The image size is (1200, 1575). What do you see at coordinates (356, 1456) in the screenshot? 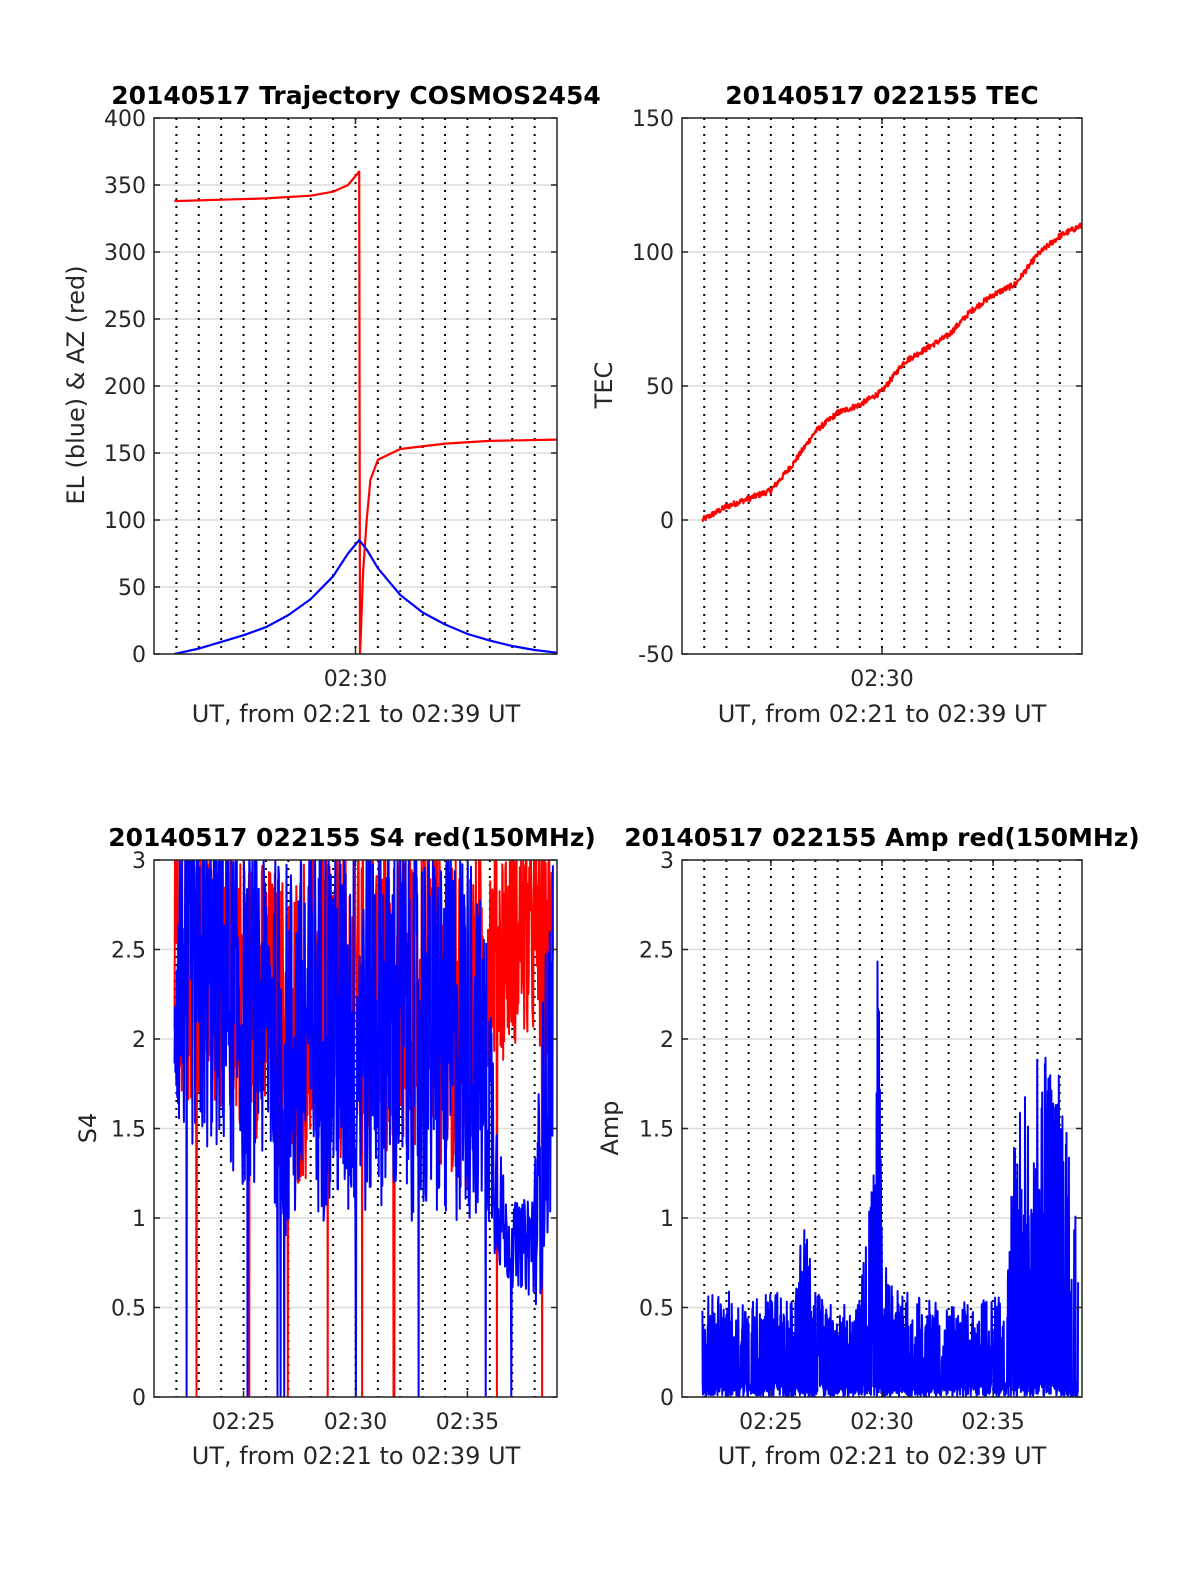
I see `s4-x-axis-label: UT, from 02:21 to 02:39 UT` at bounding box center [356, 1456].